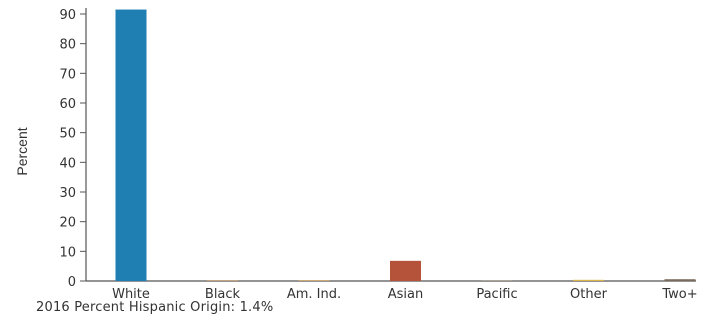  What do you see at coordinates (405, 294) in the screenshot?
I see `x-tick-label: Asian` at bounding box center [405, 294].